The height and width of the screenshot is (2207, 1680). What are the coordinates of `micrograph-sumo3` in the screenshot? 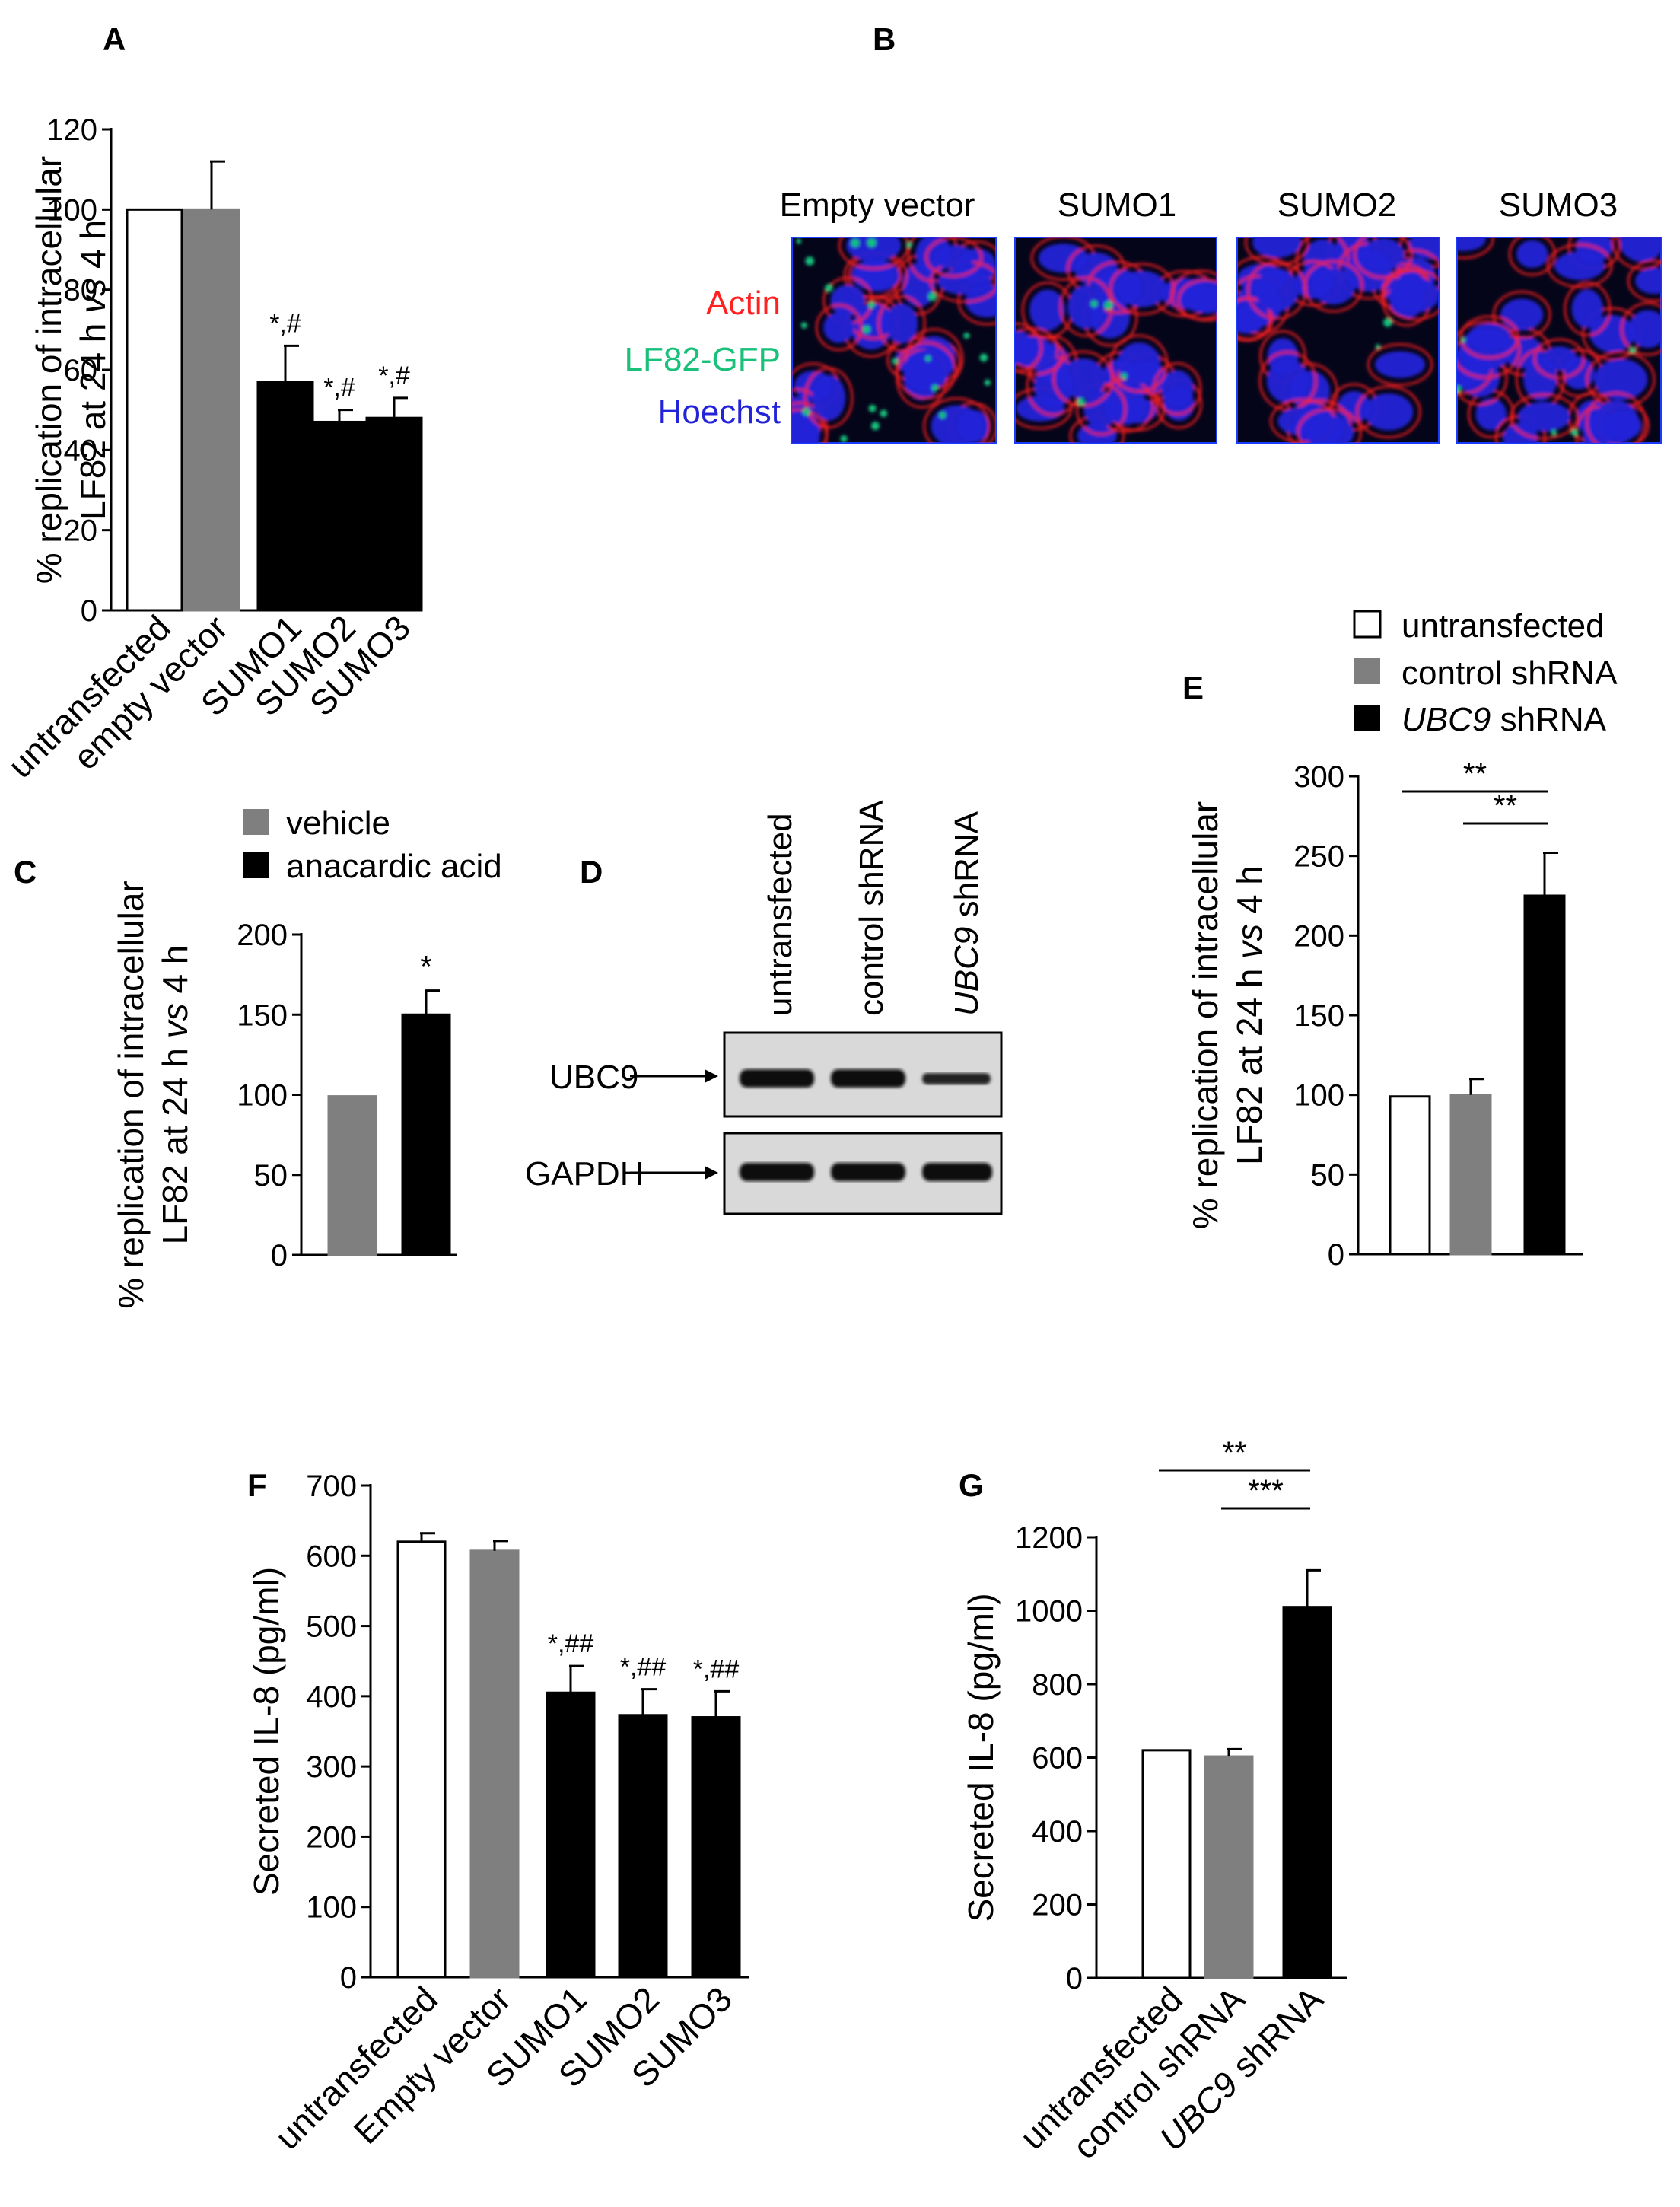 It's located at (1559, 341).